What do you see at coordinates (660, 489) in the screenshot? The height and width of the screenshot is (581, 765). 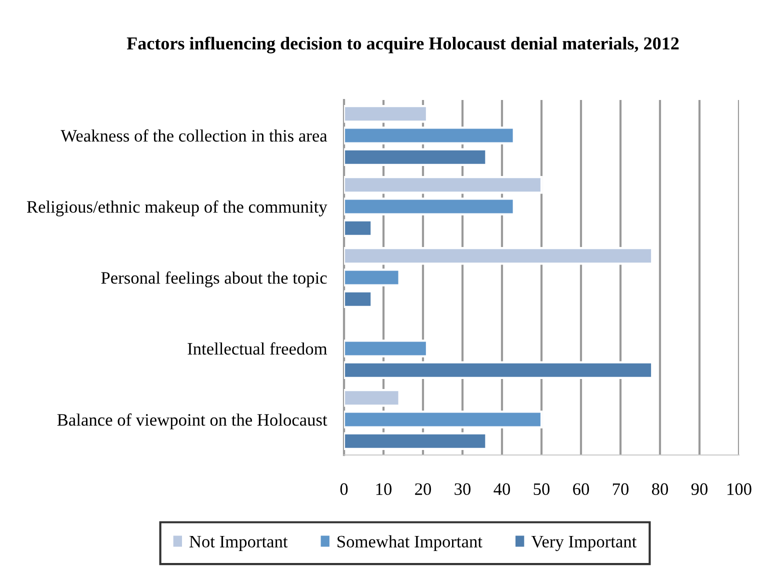 I see `x-tick-label: 80` at bounding box center [660, 489].